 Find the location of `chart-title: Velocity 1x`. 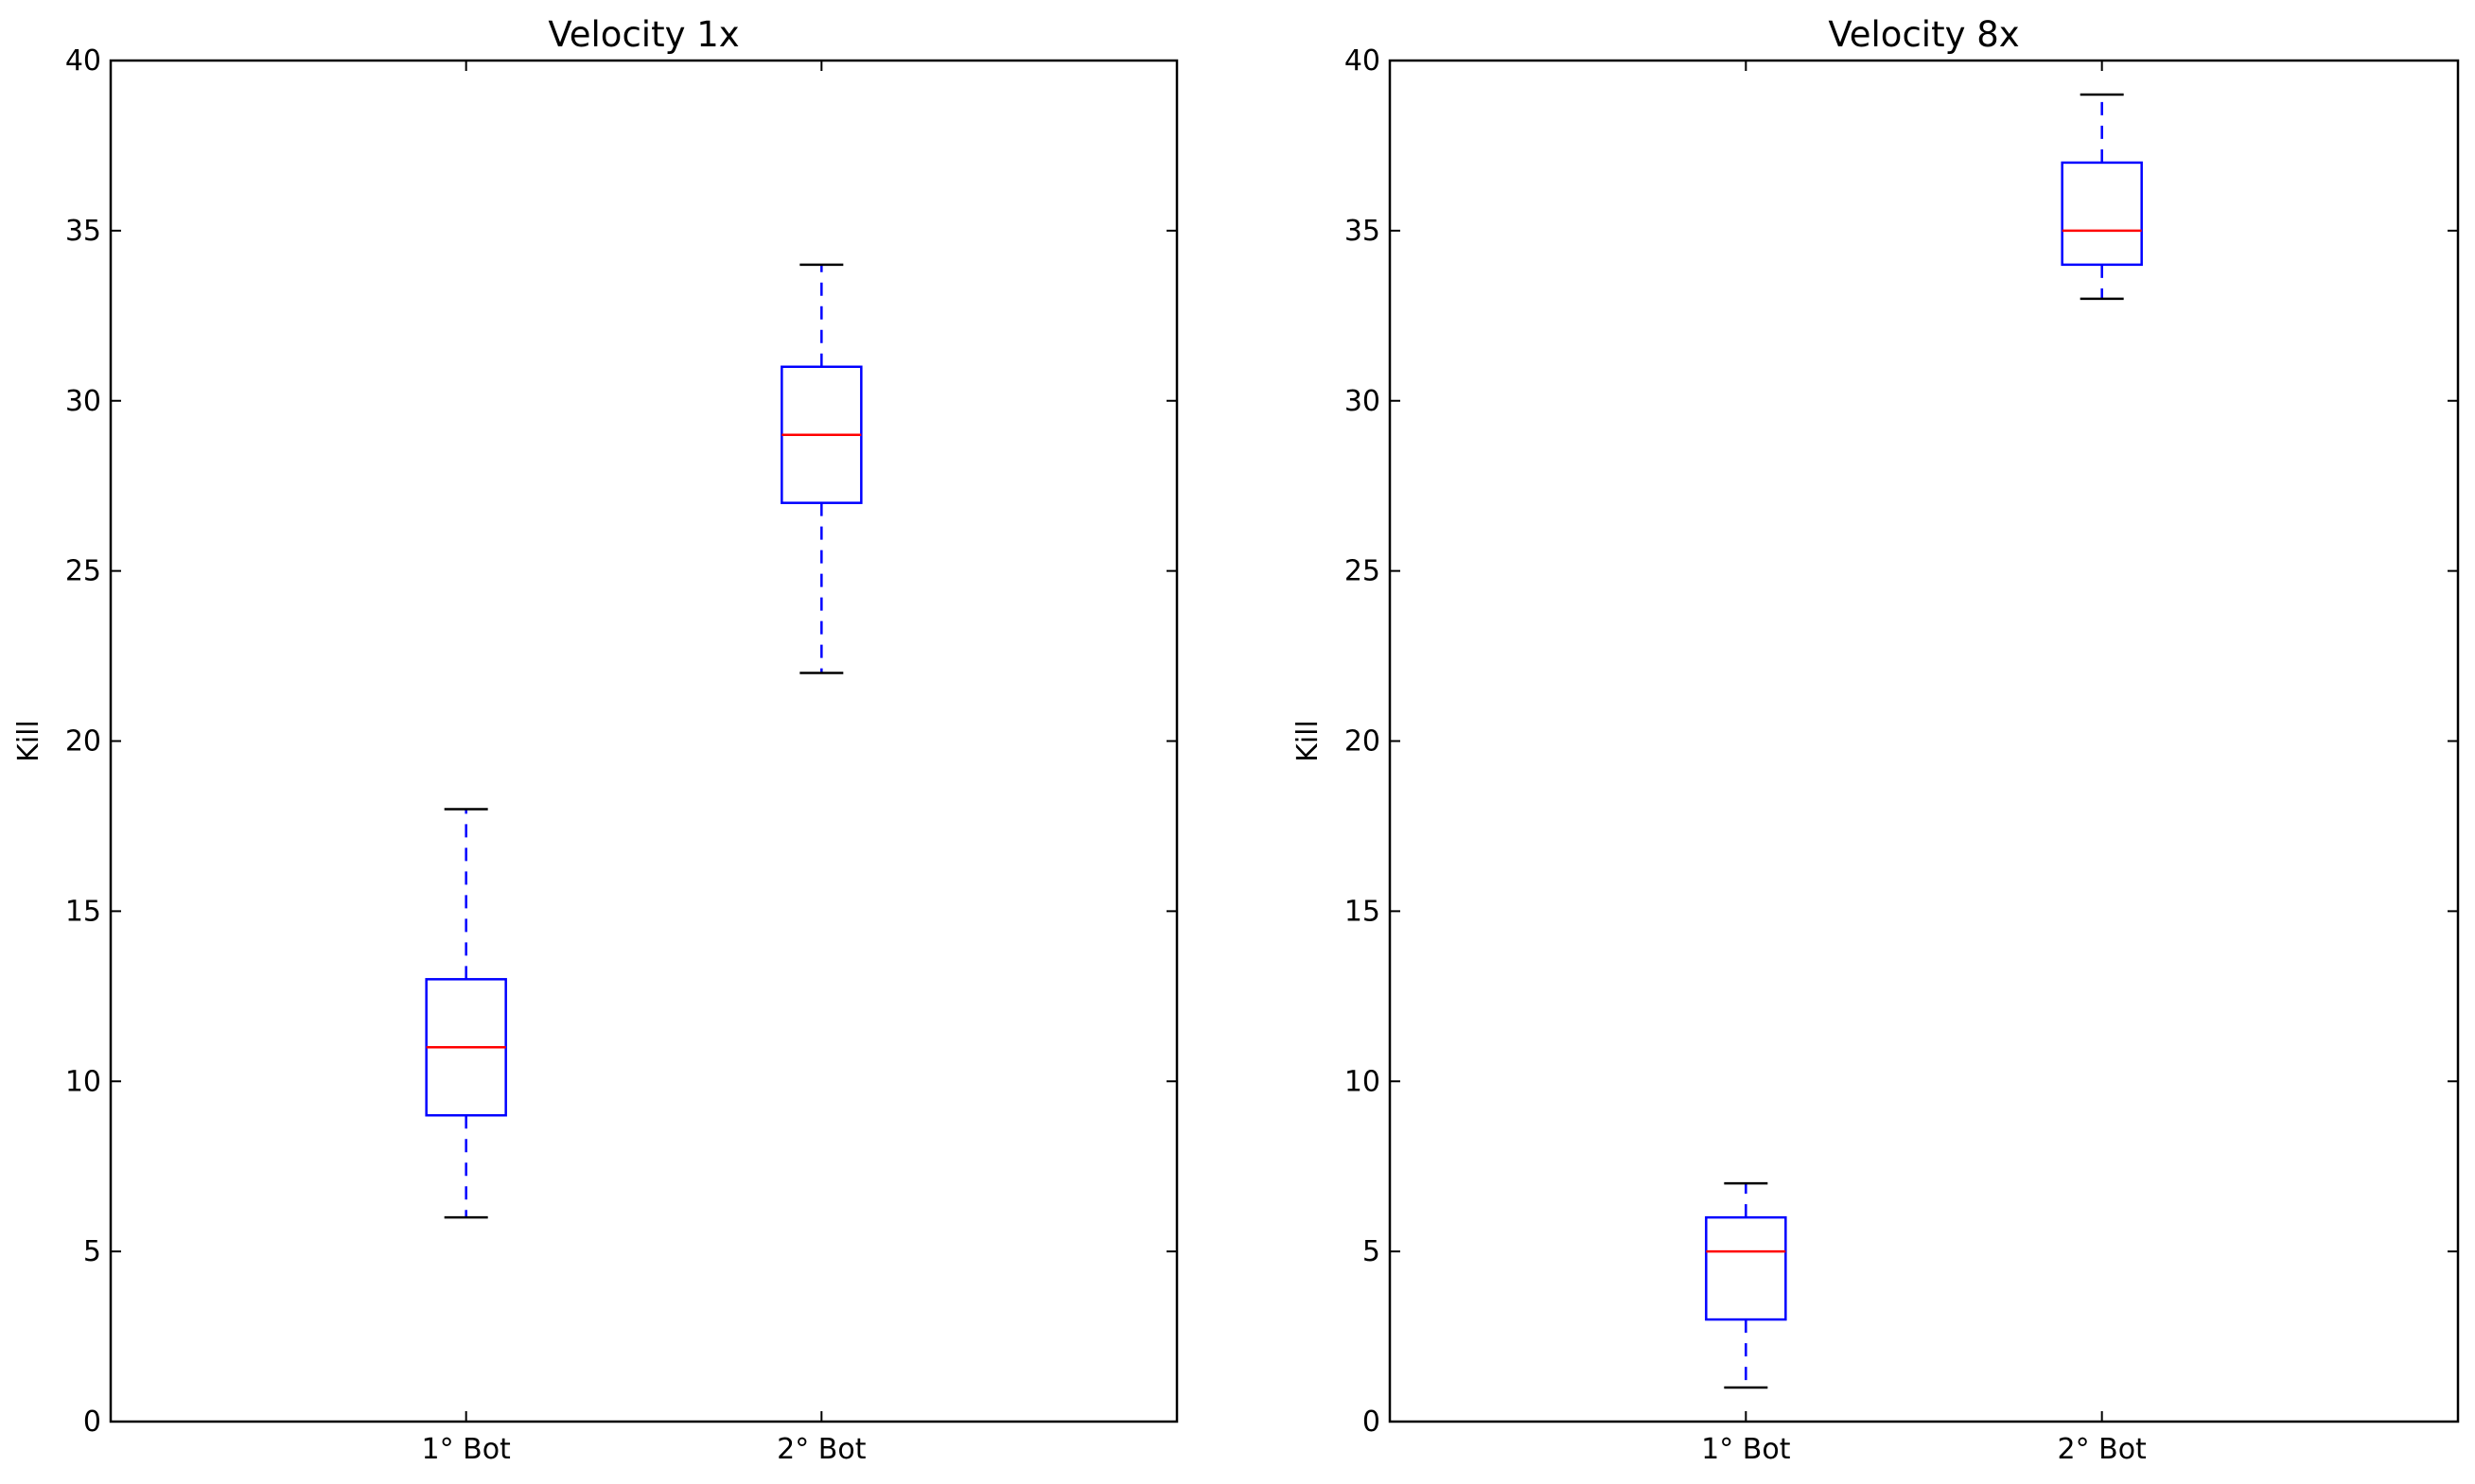

chart-title: Velocity 1x is located at coordinates (643, 34).